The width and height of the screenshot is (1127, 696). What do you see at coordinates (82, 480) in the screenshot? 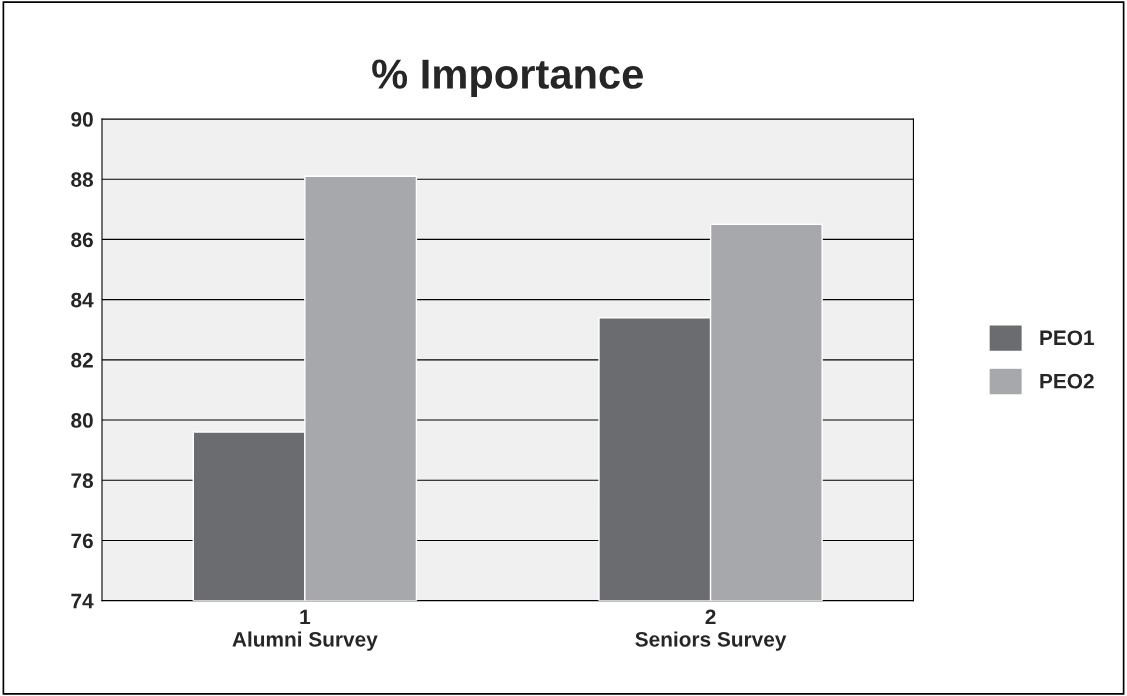
I see `y-tick-label: 78` at bounding box center [82, 480].